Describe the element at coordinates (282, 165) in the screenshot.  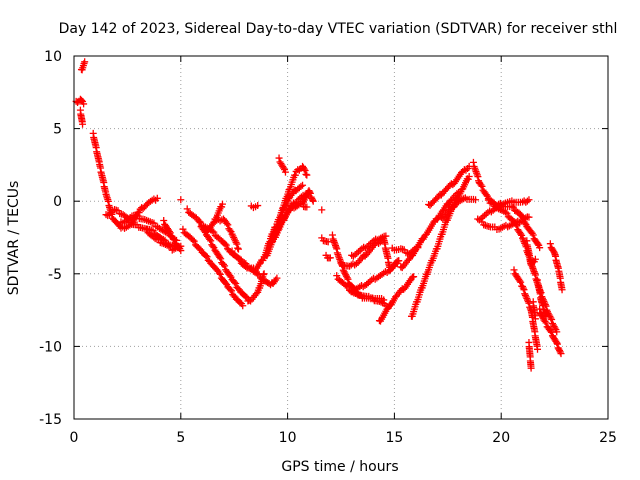
I see `series-u` at that location.